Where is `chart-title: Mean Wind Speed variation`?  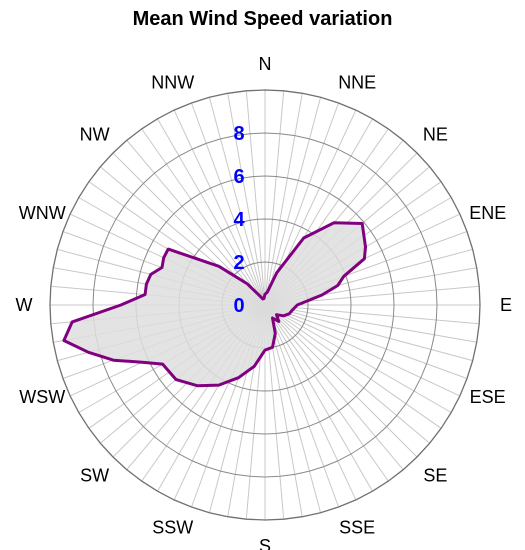 chart-title: Mean Wind Speed variation is located at coordinates (262, 19).